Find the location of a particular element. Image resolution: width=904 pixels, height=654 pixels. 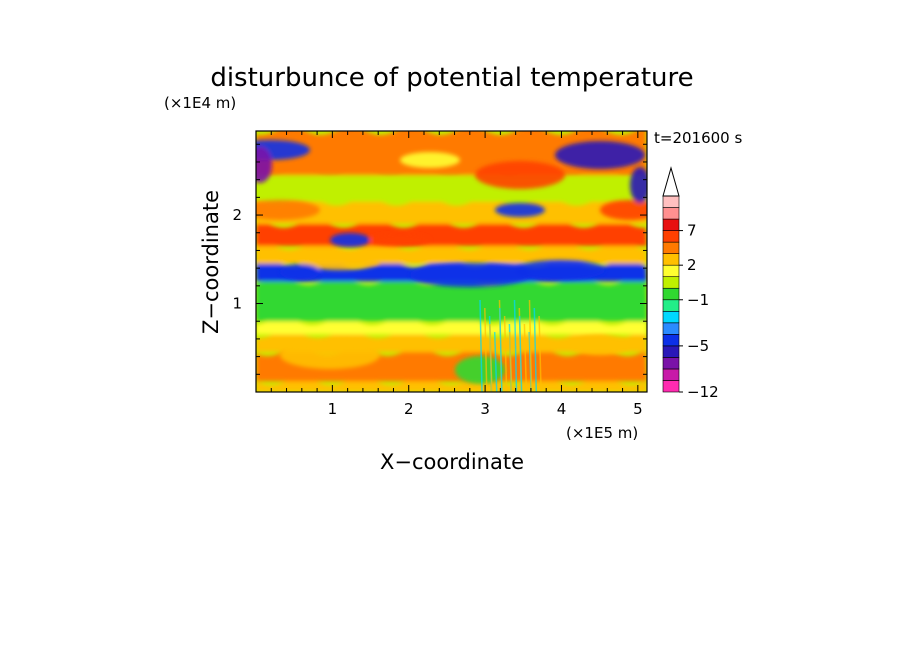

colorbar-label: 2 is located at coordinates (692, 265).